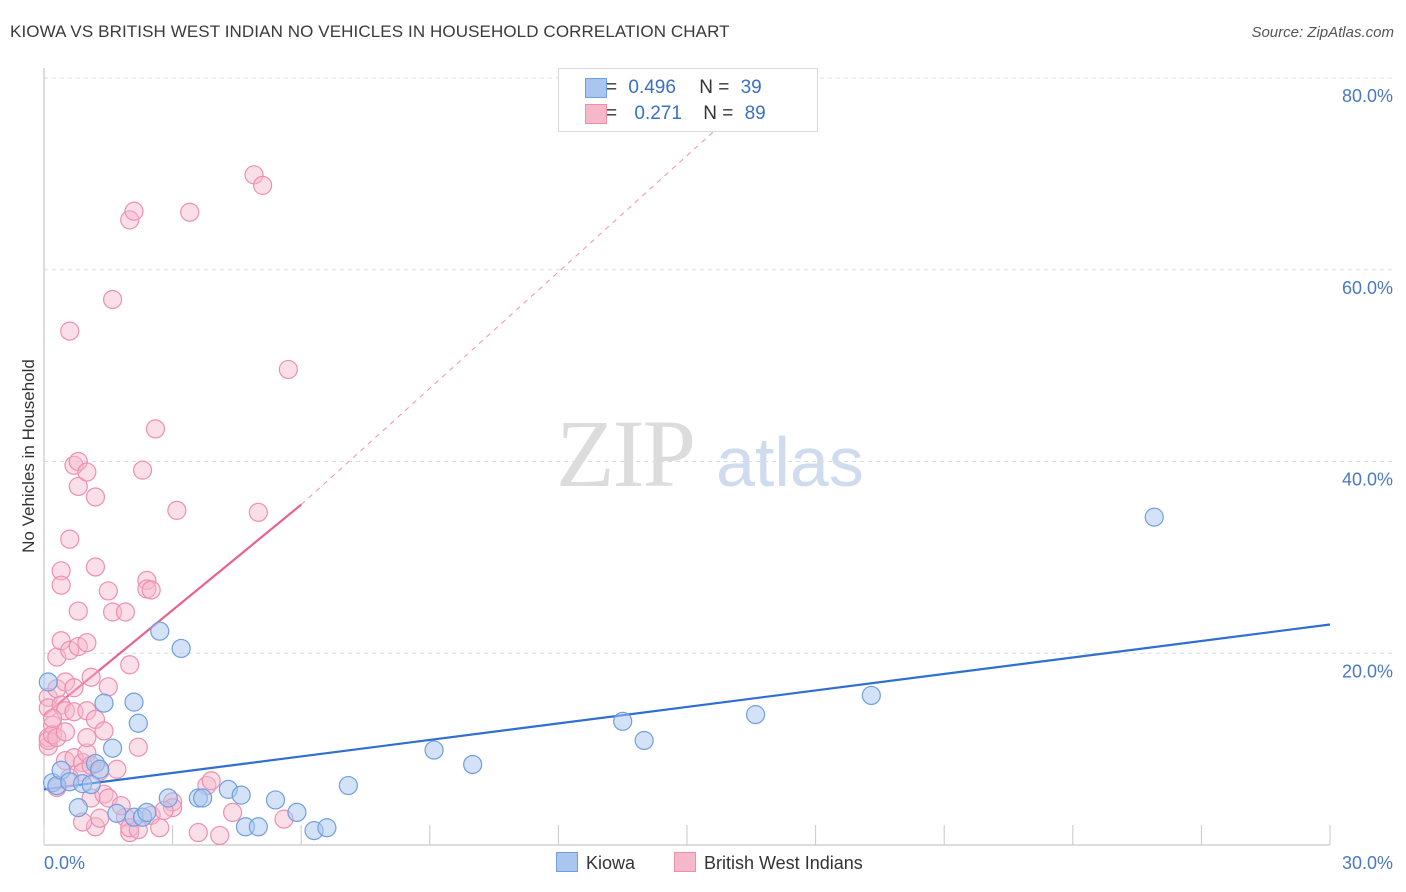 The width and height of the screenshot is (1406, 892). I want to click on x-tick-label: 30.0%, so click(1367, 863).